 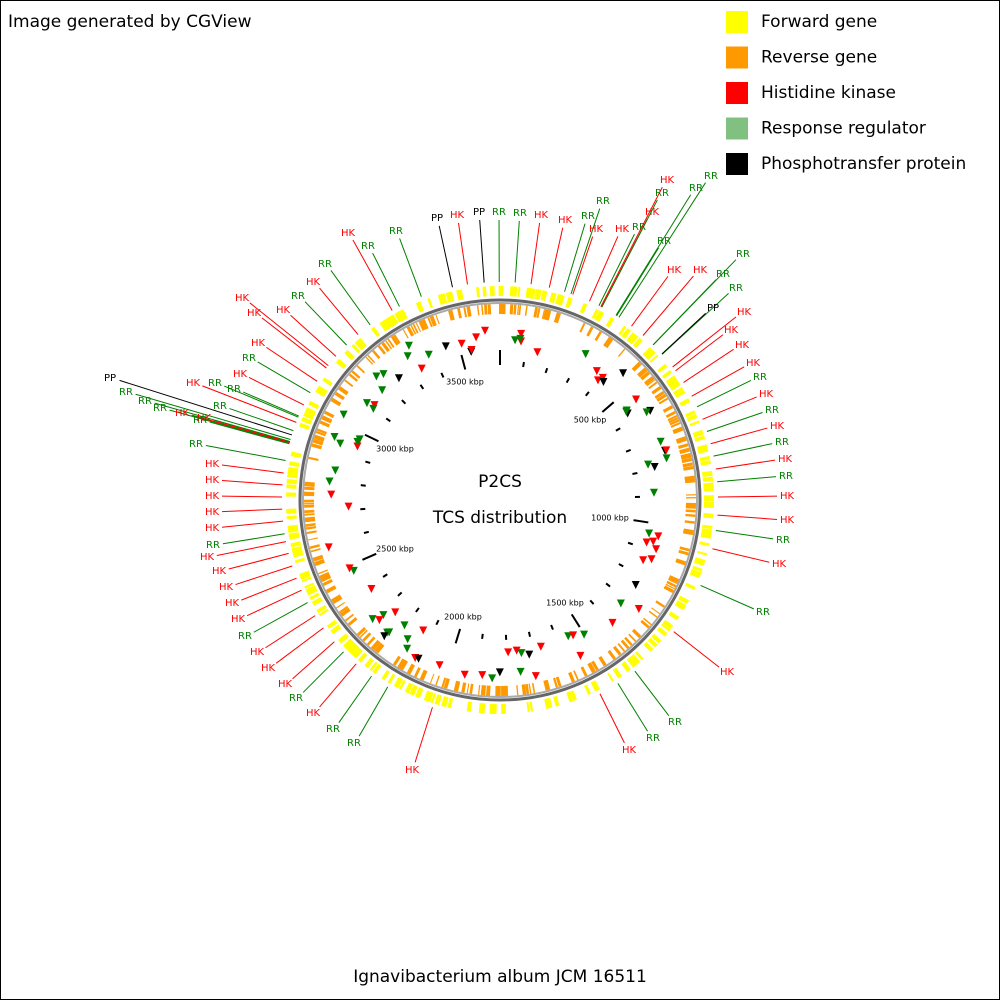 I want to click on center-subtitle: TCS distribution, so click(x=499, y=518).